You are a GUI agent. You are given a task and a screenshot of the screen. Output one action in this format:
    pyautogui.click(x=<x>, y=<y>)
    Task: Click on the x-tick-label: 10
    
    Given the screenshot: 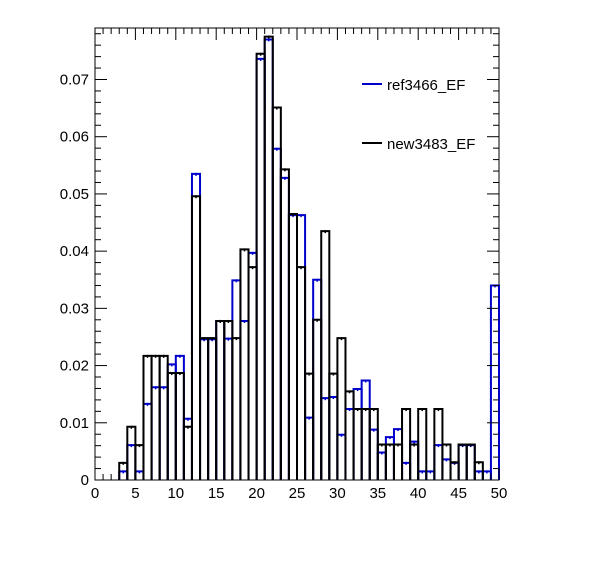 What is the action you would take?
    pyautogui.click(x=175, y=493)
    